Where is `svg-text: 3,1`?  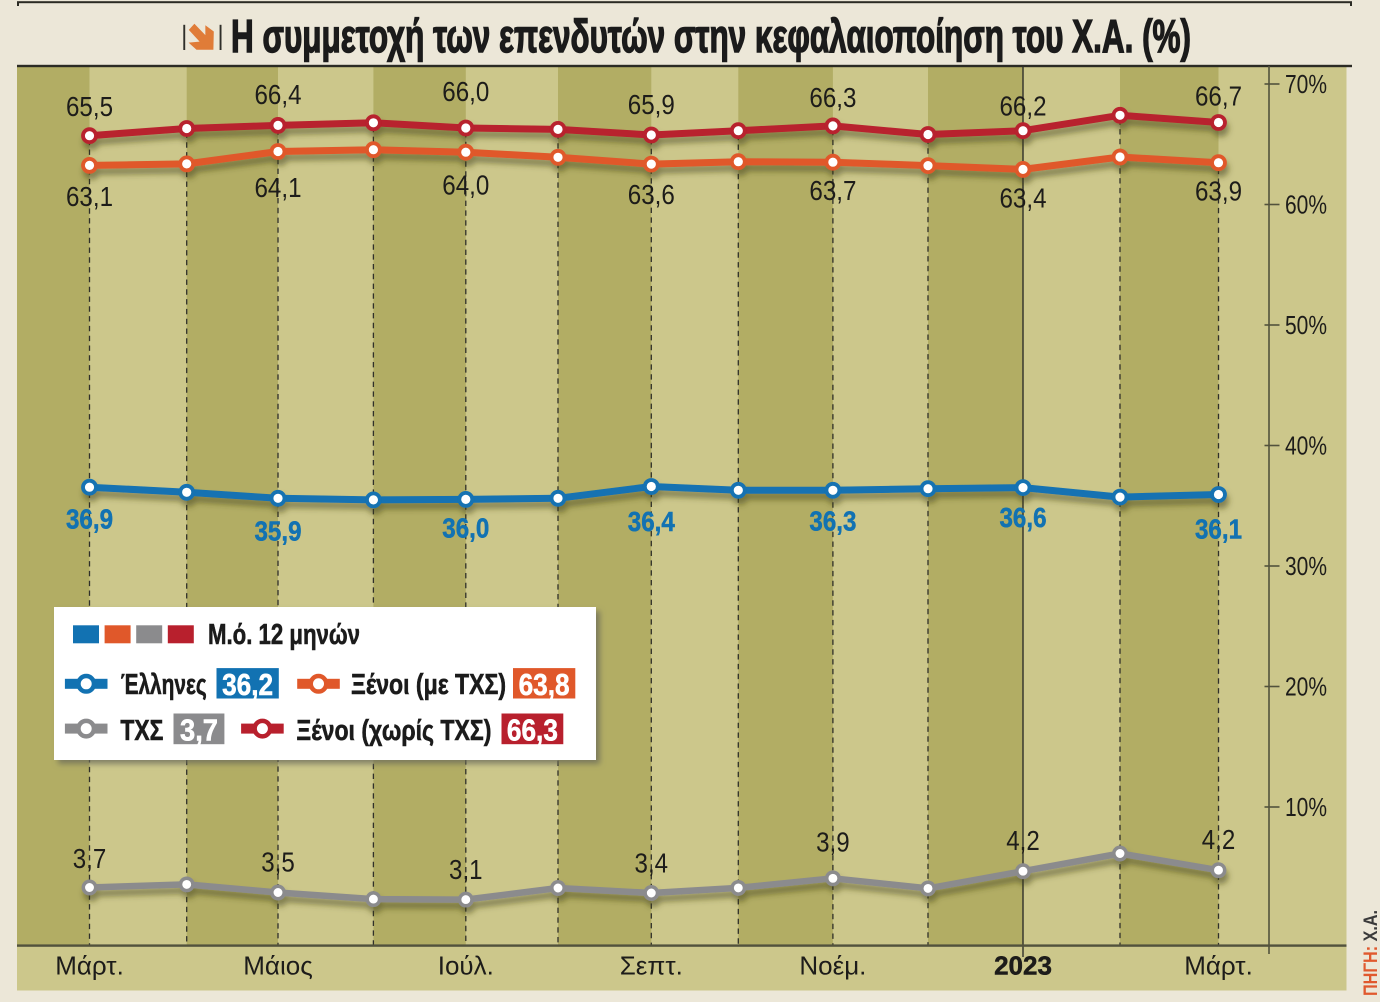
svg-text: 3,1 is located at coordinates (466, 869).